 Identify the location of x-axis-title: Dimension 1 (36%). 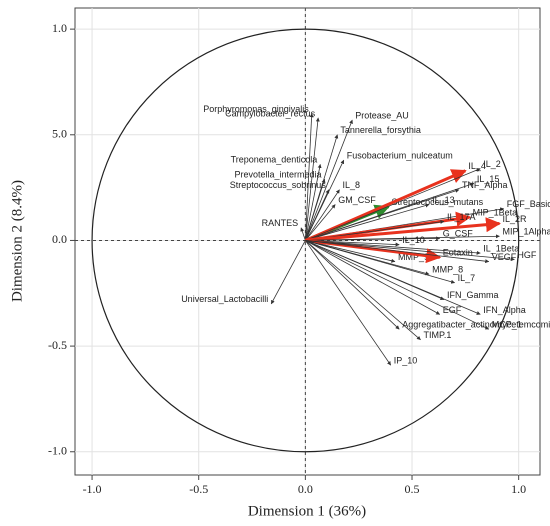
(307, 511).